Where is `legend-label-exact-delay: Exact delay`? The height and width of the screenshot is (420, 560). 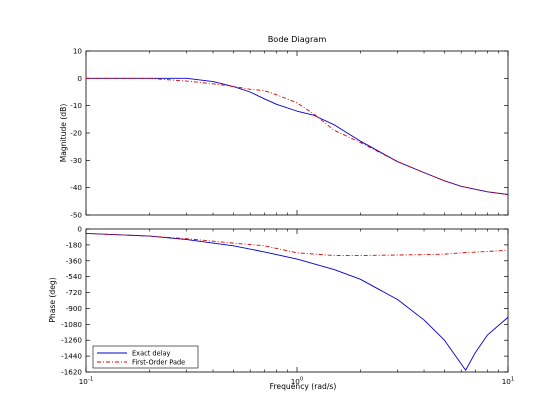 legend-label-exact-delay: Exact delay is located at coordinates (151, 354).